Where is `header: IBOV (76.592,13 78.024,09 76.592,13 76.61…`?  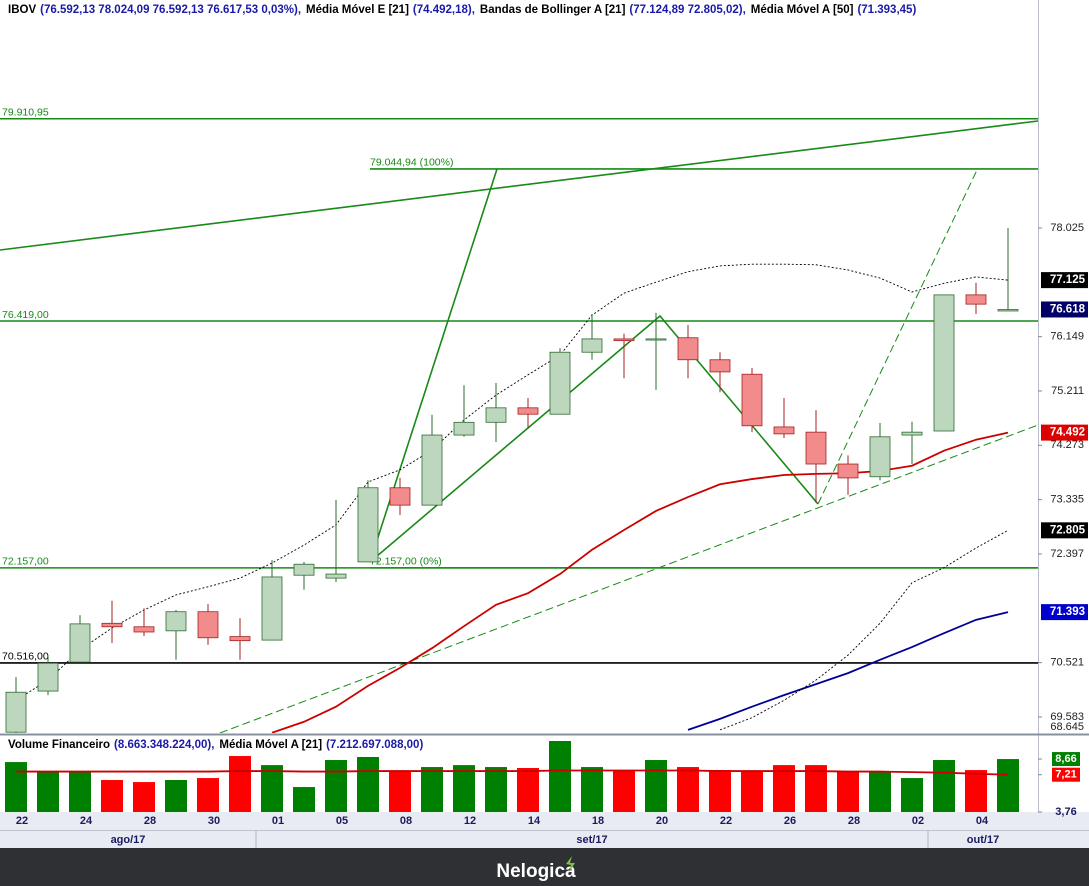 header: IBOV (76.592,13 78.024,09 76.592,13 76.61… is located at coordinates (462, 10).